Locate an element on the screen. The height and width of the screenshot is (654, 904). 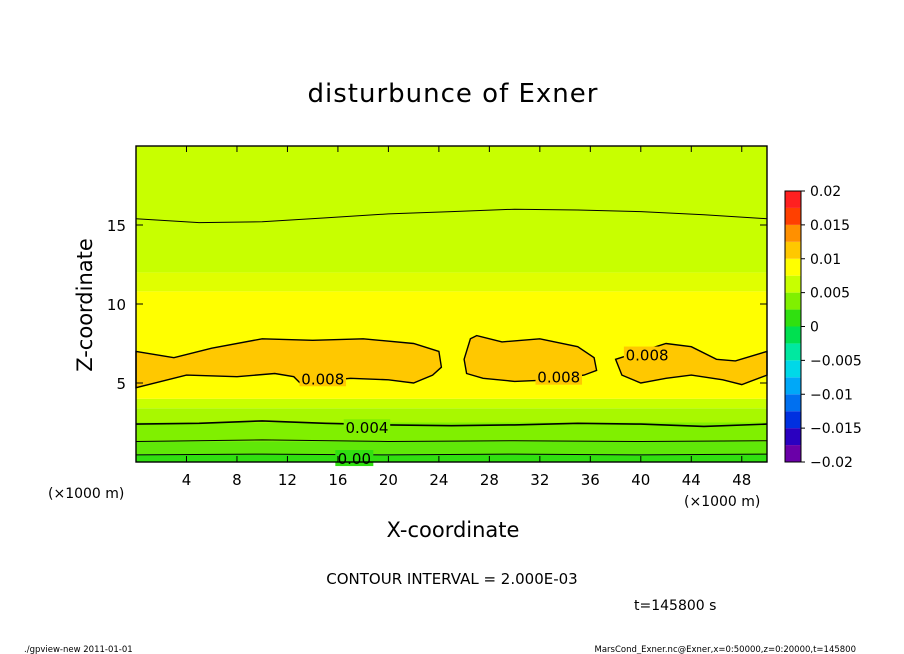
x-unit-right: (×1000 m) is located at coordinates (722, 502).